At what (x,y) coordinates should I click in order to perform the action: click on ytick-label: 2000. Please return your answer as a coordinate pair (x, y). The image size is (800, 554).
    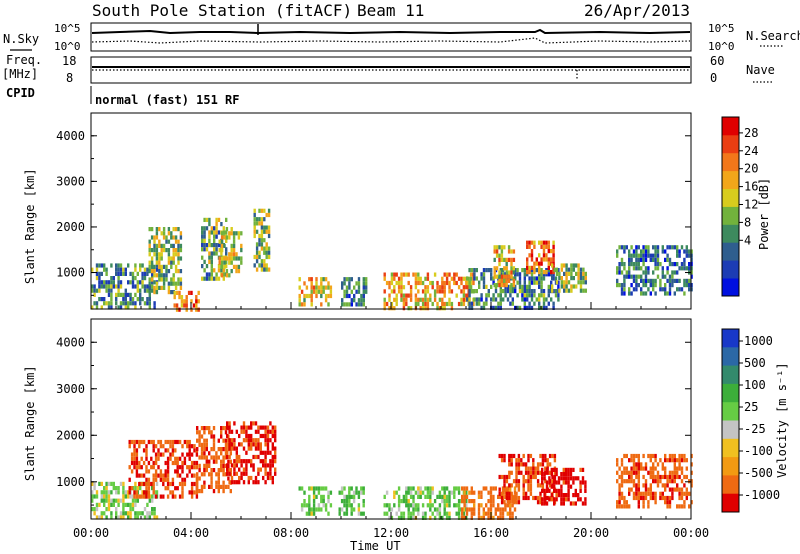
    Looking at the image, I should click on (70, 435).